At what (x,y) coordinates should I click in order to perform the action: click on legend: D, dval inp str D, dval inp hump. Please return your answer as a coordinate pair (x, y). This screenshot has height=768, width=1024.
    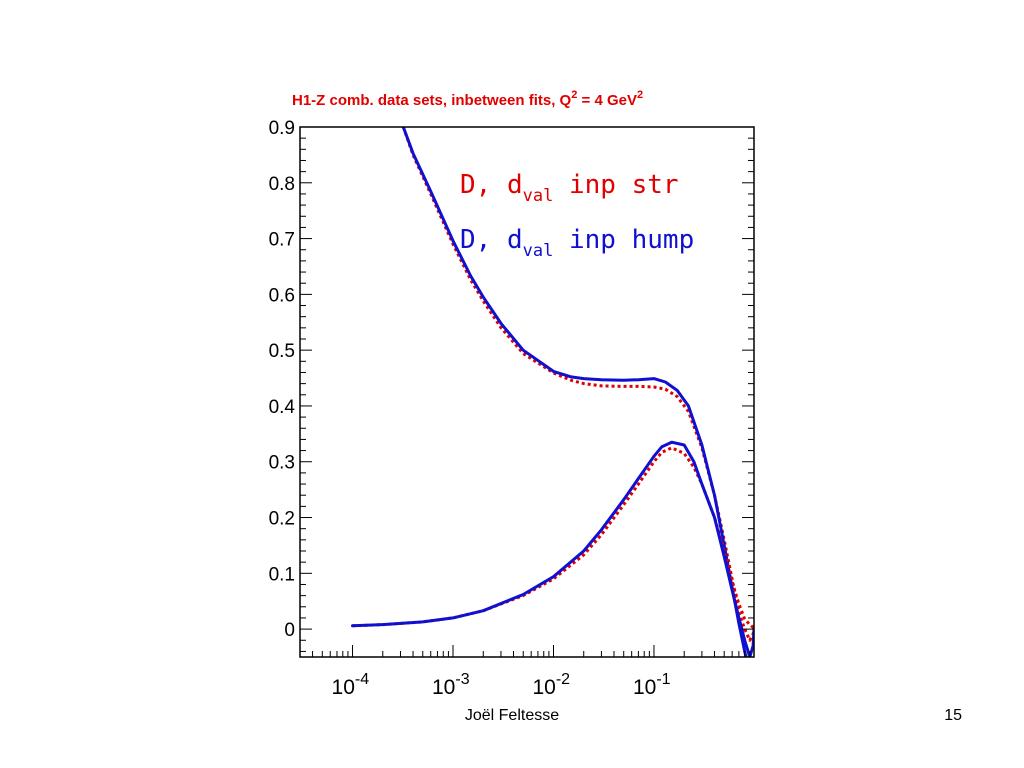
    Looking at the image, I should click on (577, 215).